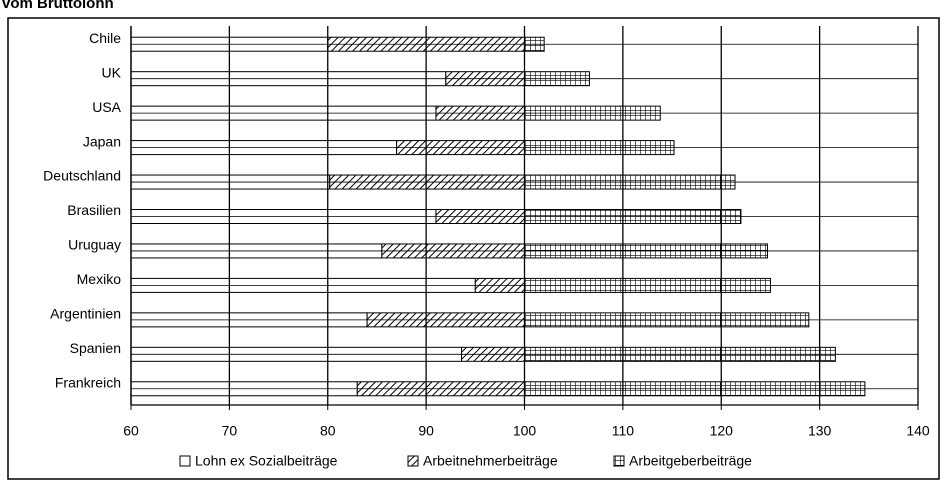 The image size is (945, 486). Describe the element at coordinates (58, 6) in the screenshot. I see `chart-title: vom Bruttolohn` at that location.